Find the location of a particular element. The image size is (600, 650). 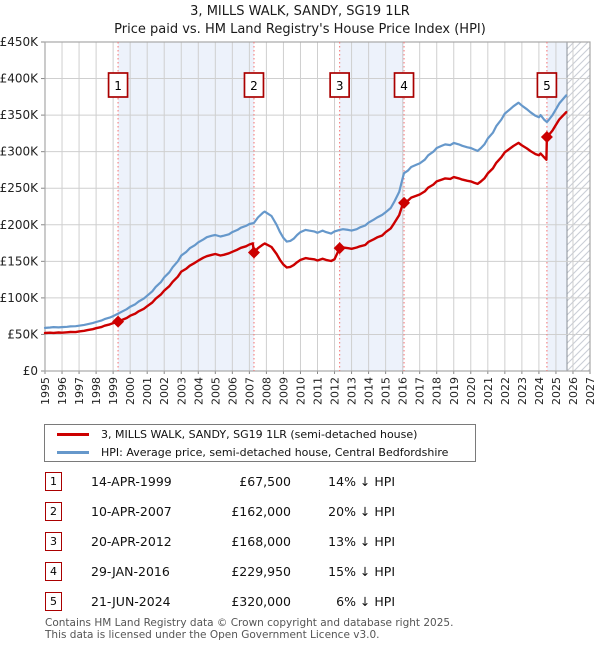

sale-price: £162,000 is located at coordinates (261, 511).